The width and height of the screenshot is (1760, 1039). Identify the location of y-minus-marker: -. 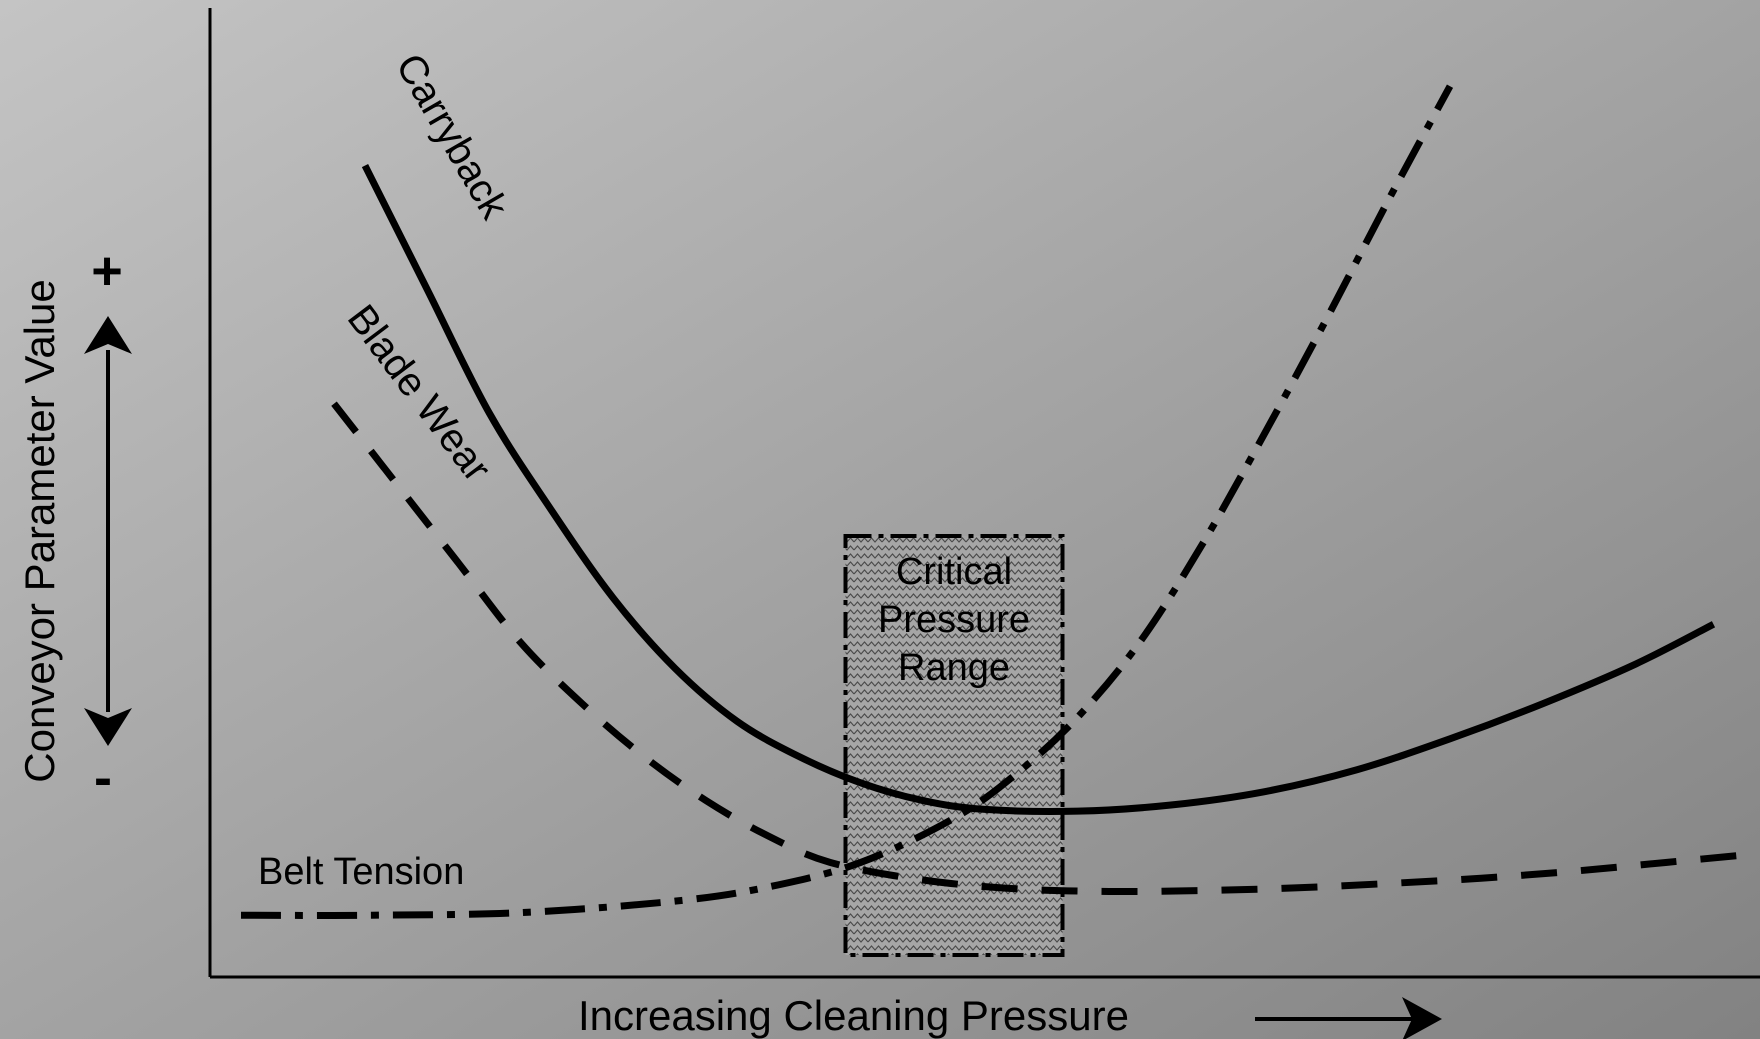
(103, 778).